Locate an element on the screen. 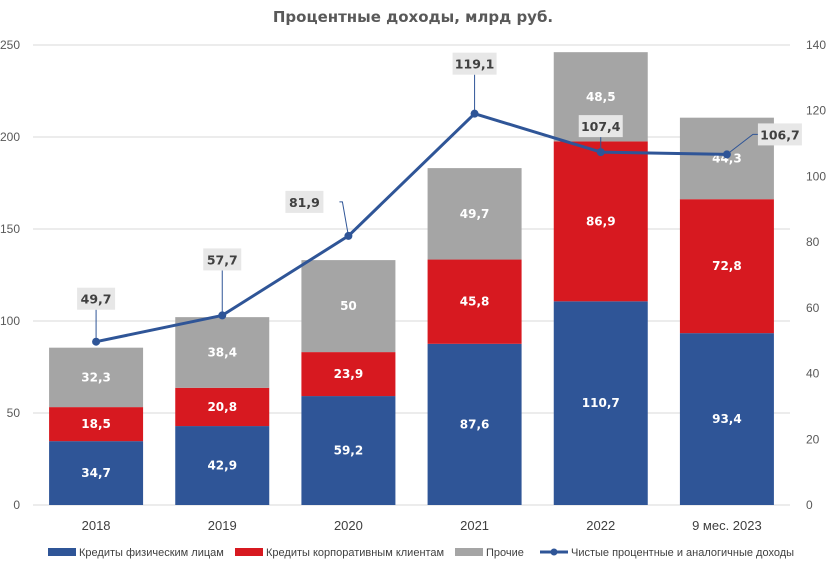 The width and height of the screenshot is (827, 569). left-axis: 0 50 100 150 200 250 is located at coordinates (10, 275).